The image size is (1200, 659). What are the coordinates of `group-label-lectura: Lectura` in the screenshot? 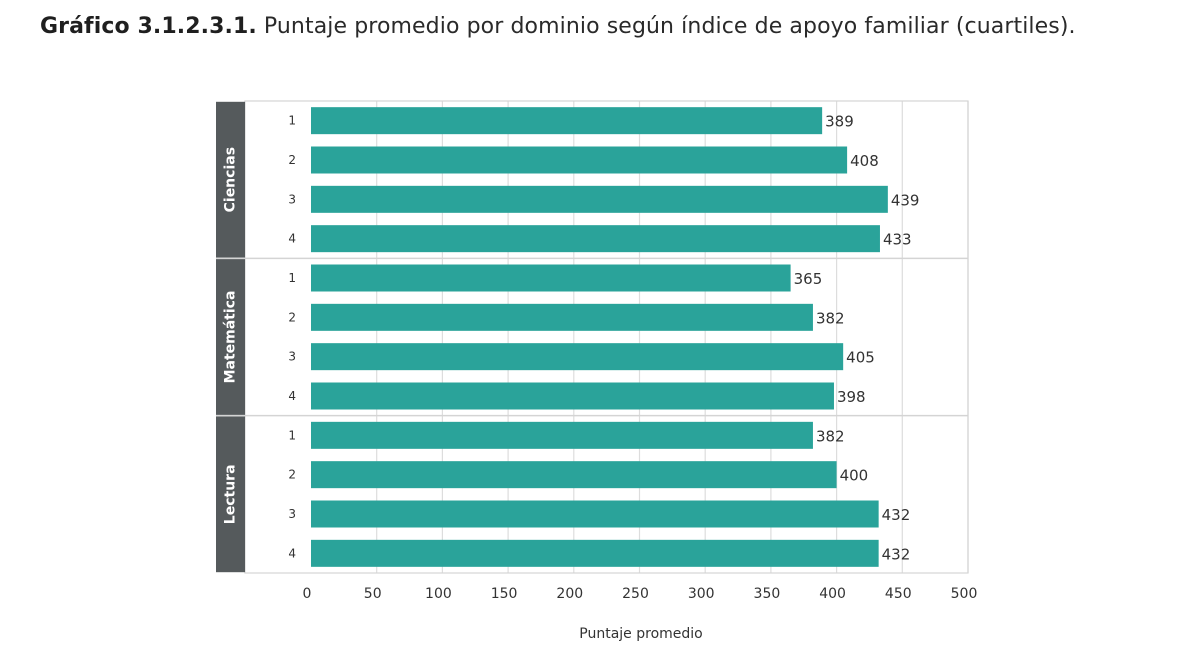 It's located at (231, 494).